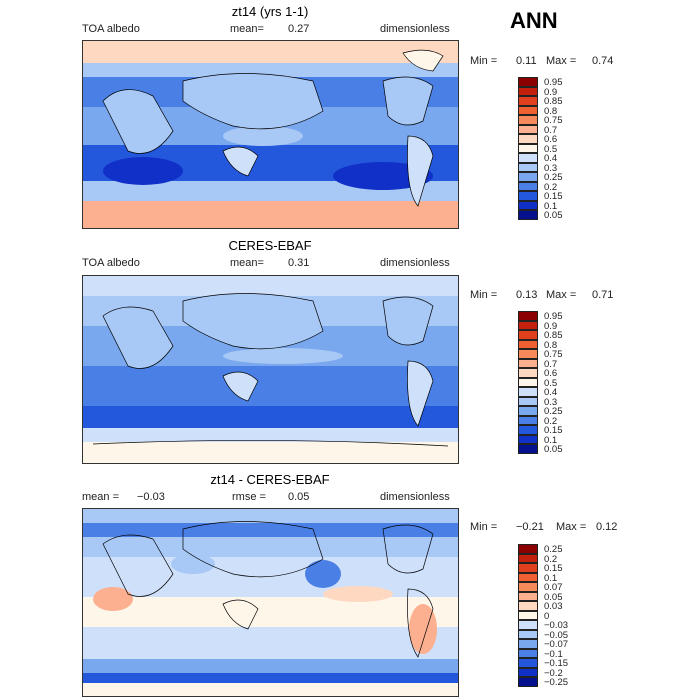 The width and height of the screenshot is (700, 700). What do you see at coordinates (556, 625) in the screenshot?
I see `colorbar-level-label: −0.03` at bounding box center [556, 625].